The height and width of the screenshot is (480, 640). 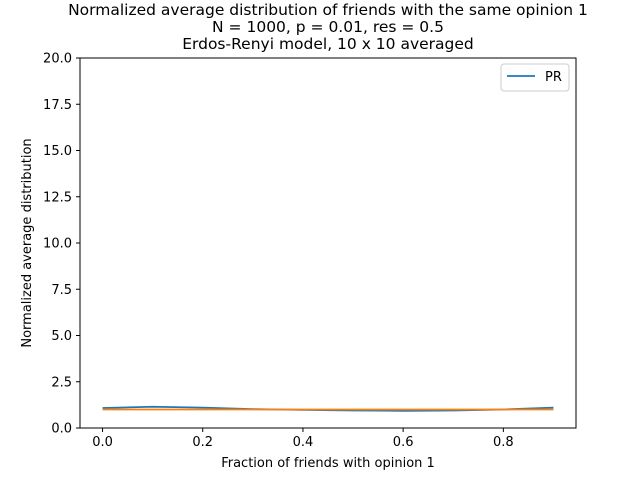 I want to click on x-axis-label: Fraction of friends with opinion 1, so click(x=328, y=463).